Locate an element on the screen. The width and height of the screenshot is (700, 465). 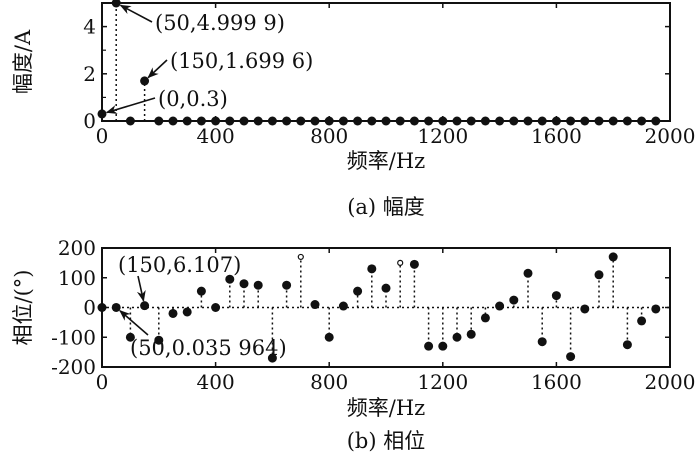
y-tick-label: 2 is located at coordinates (89, 74).